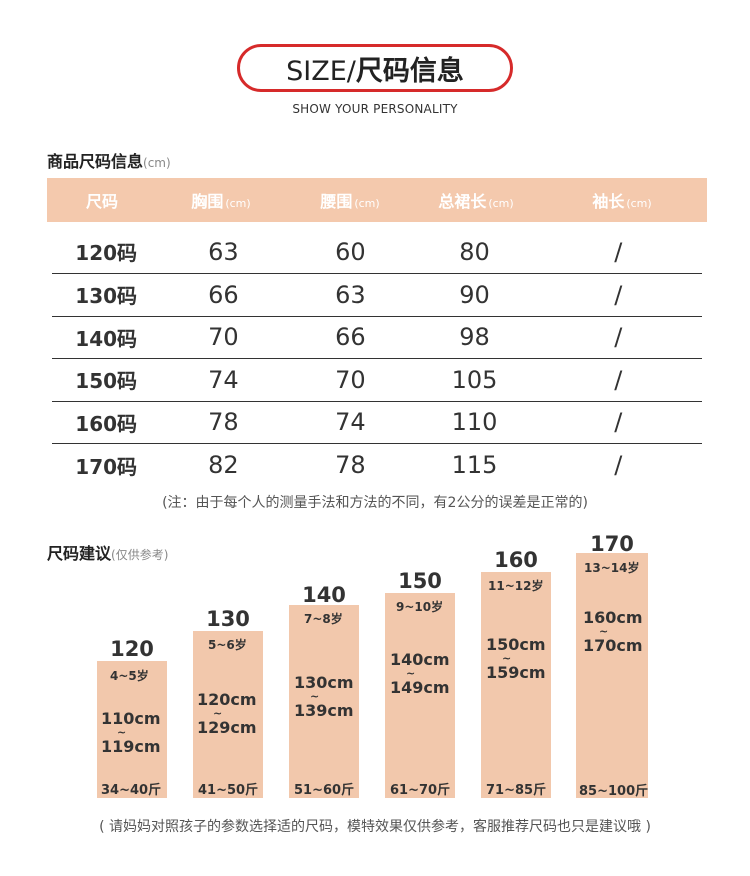  I want to click on title-pill: SIZE/尺码信息, so click(375, 68).